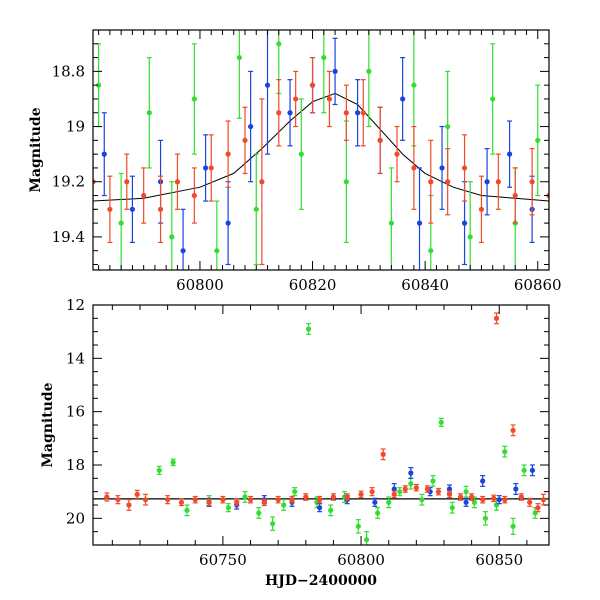  Describe the element at coordinates (75, 465) in the screenshot. I see `y-tick-label: 18` at that location.